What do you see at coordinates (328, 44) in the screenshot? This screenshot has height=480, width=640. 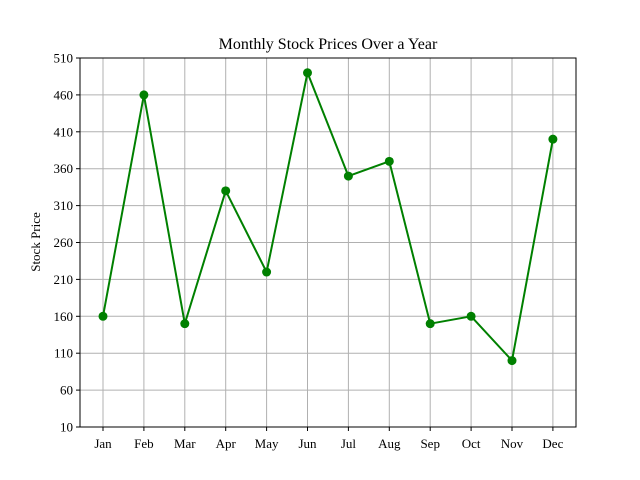 I see `chart-title: Monthly Stock Prices Over a Year` at bounding box center [328, 44].